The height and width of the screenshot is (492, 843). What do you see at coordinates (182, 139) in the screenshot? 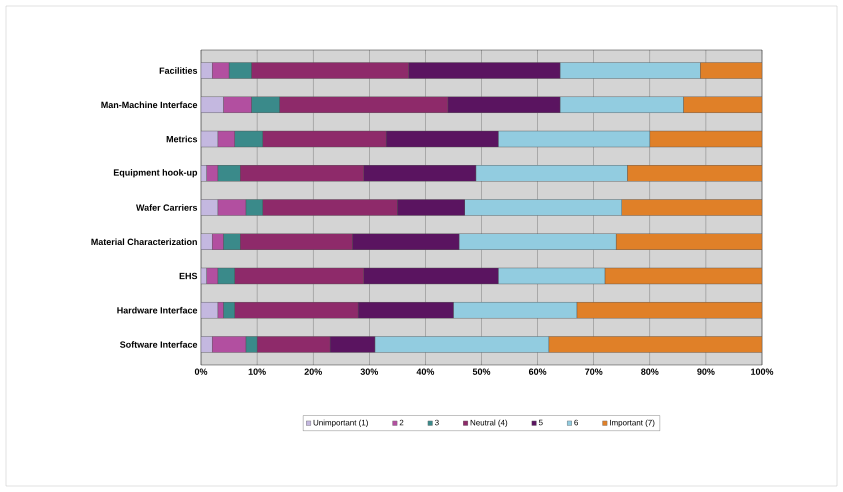
I see `y-tick-label: Metrics` at bounding box center [182, 139].